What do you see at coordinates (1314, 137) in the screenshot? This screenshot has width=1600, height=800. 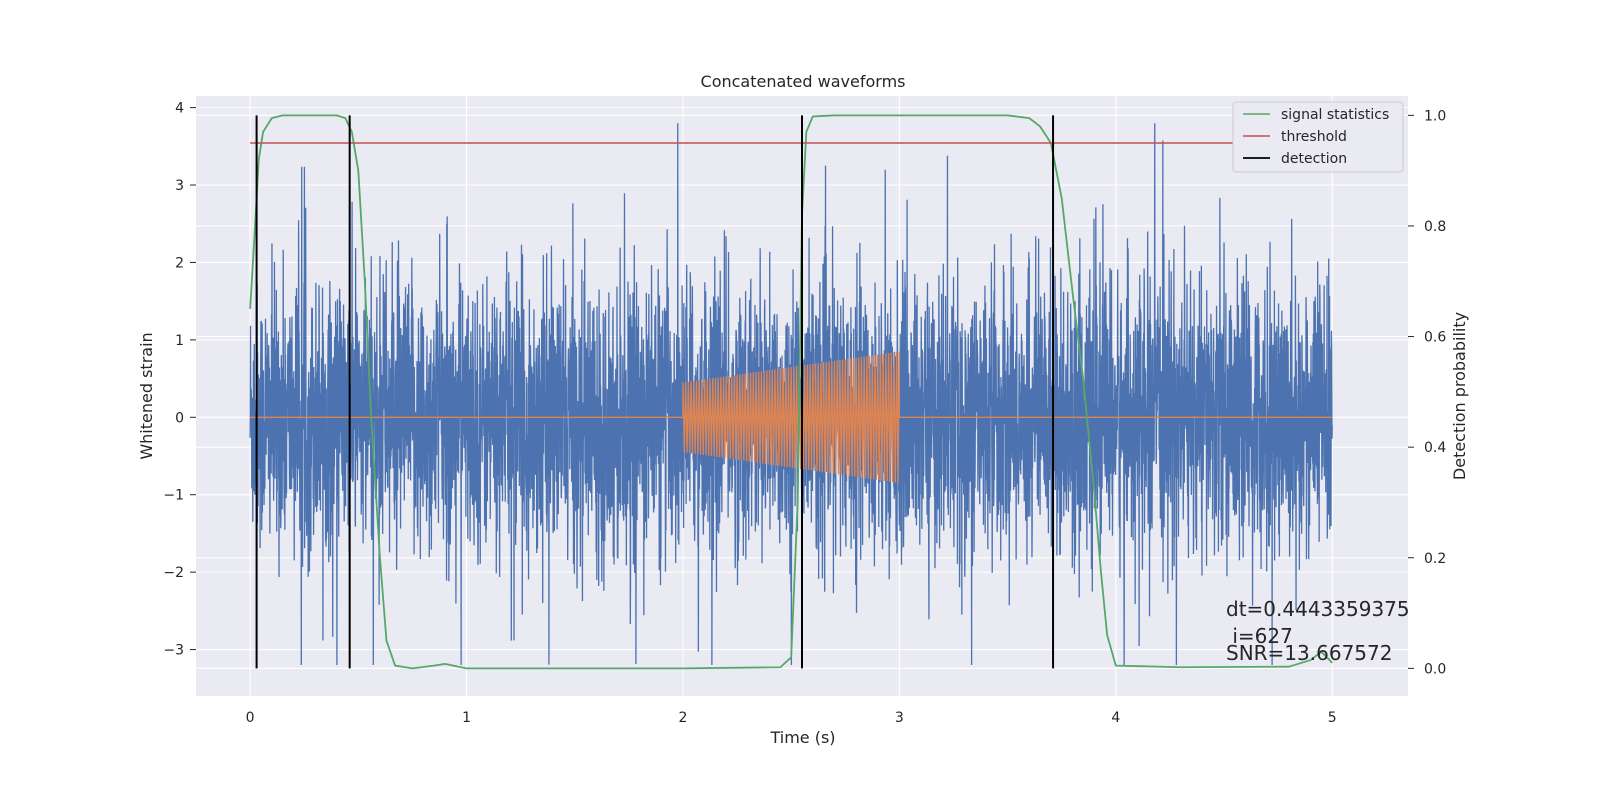 I see `legend-label-threshold: threshold` at bounding box center [1314, 137].